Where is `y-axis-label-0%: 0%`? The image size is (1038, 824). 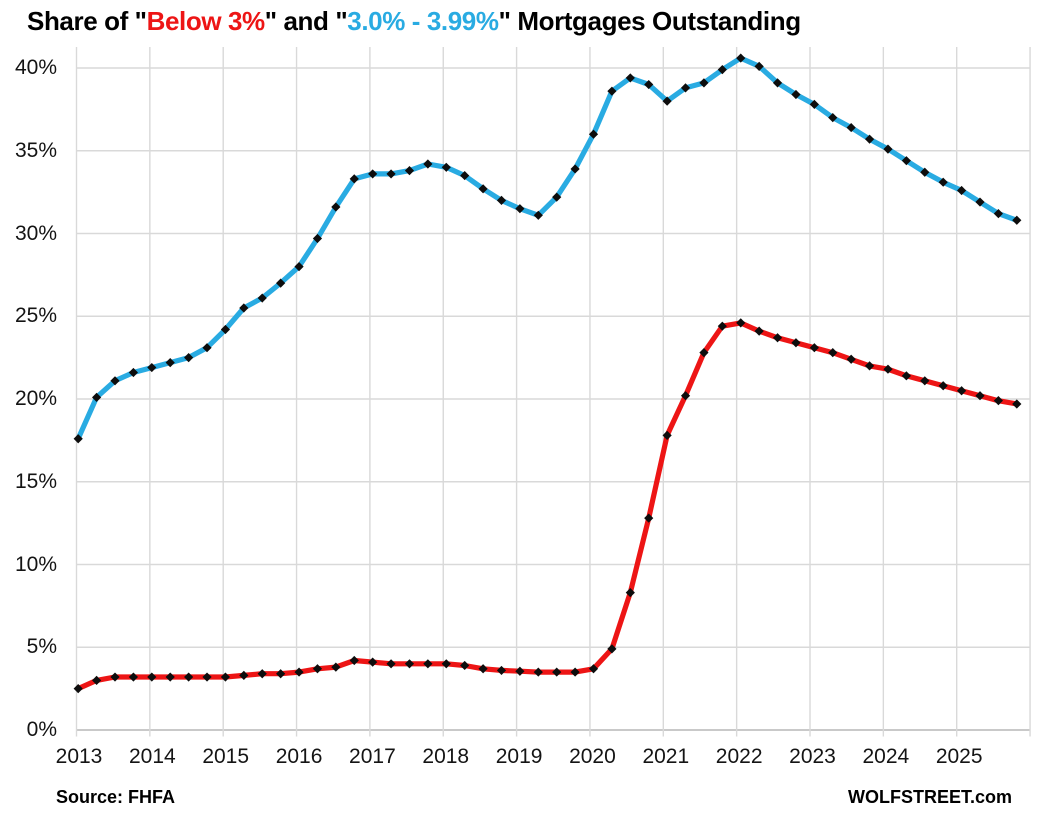
y-axis-label-0%: 0% is located at coordinates (41, 729).